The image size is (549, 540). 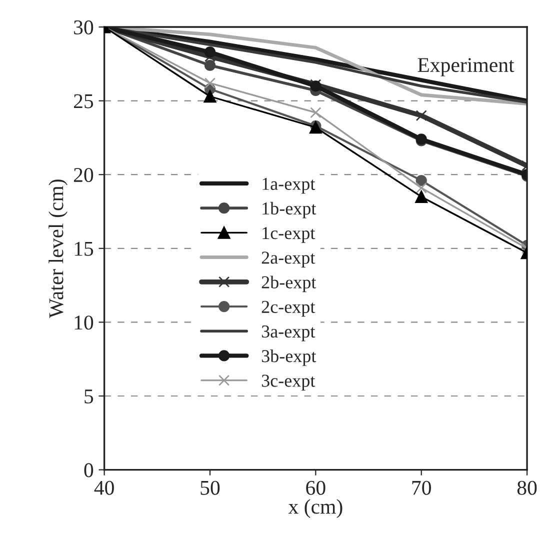 What do you see at coordinates (89, 397) in the screenshot?
I see `y-tick-label: 5` at bounding box center [89, 397].